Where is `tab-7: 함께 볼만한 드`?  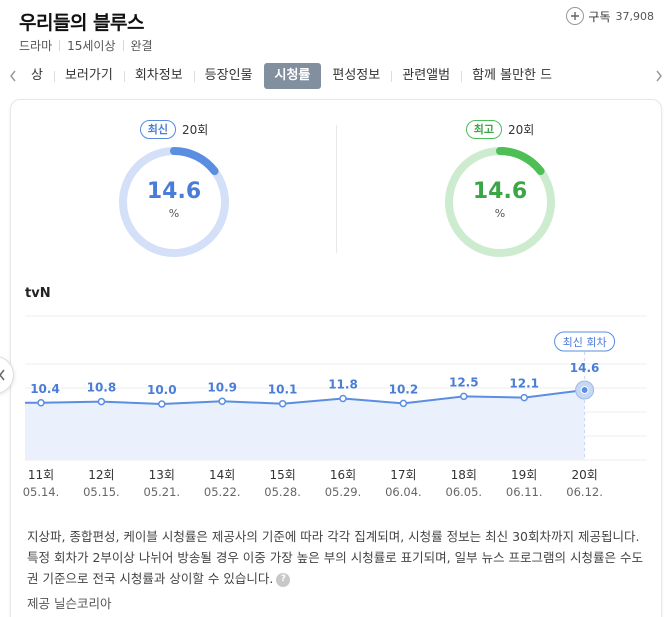 tab-7: 함께 볼만한 드 is located at coordinates (512, 76).